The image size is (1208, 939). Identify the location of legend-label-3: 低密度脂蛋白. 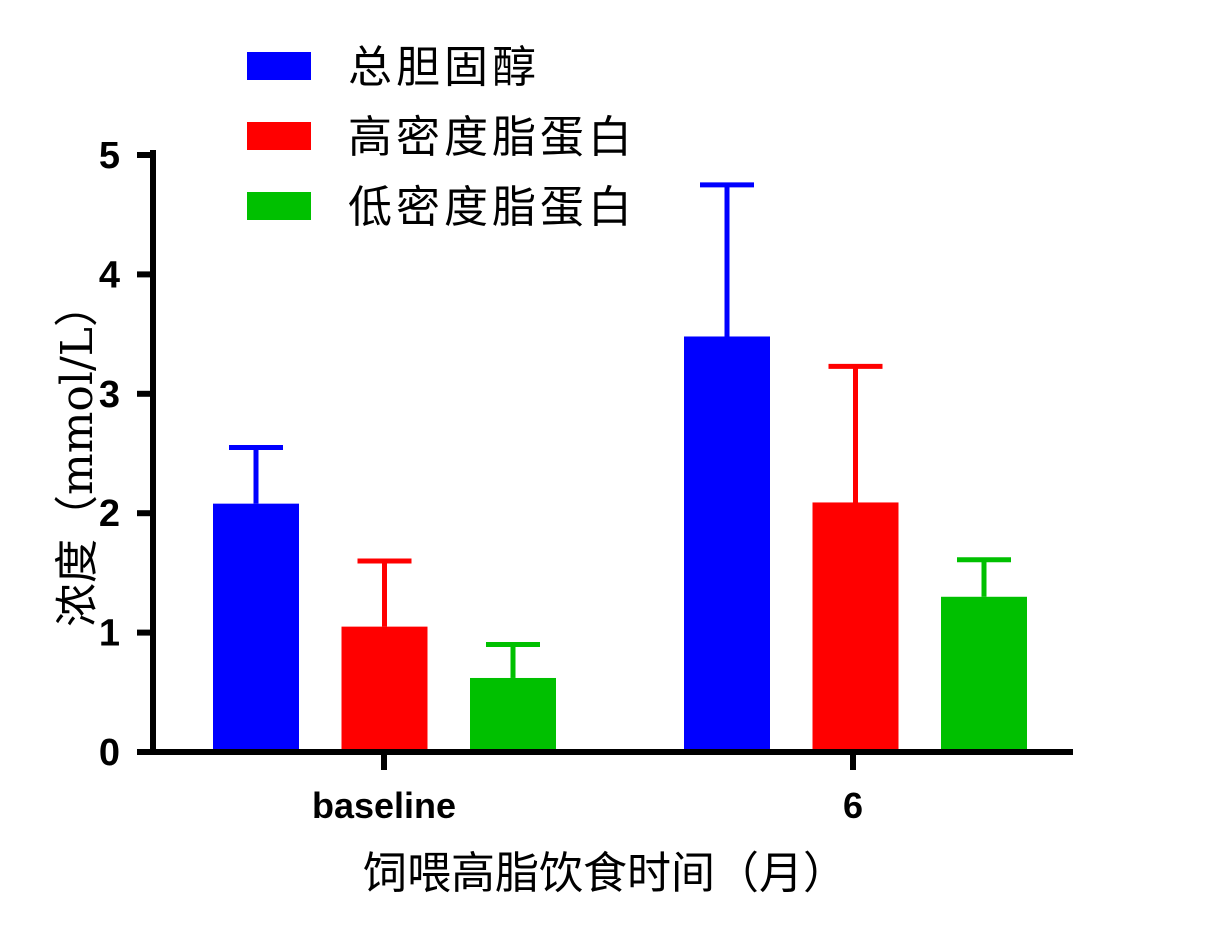
(492, 207).